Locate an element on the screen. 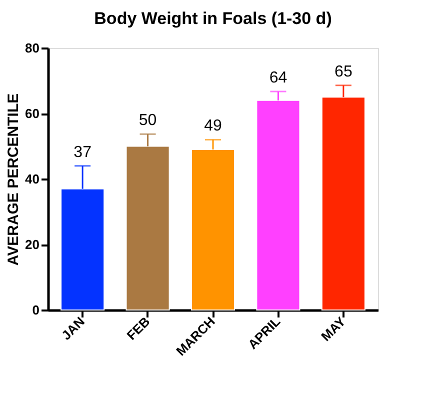 This screenshot has height=407, width=433. y-tick-label: 60 is located at coordinates (32, 113).